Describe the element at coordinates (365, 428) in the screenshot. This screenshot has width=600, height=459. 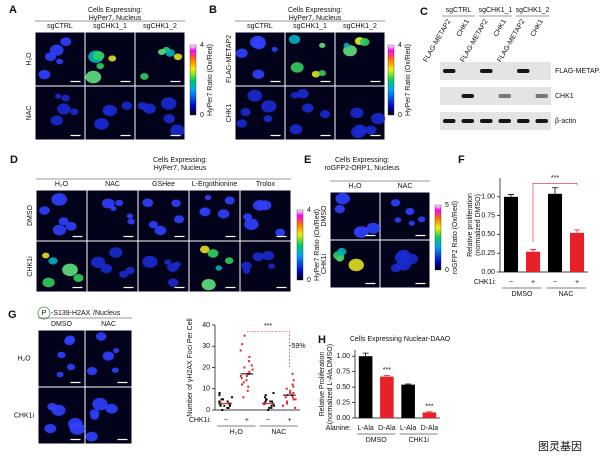
I see `x-tick-label: L-Ala` at that location.